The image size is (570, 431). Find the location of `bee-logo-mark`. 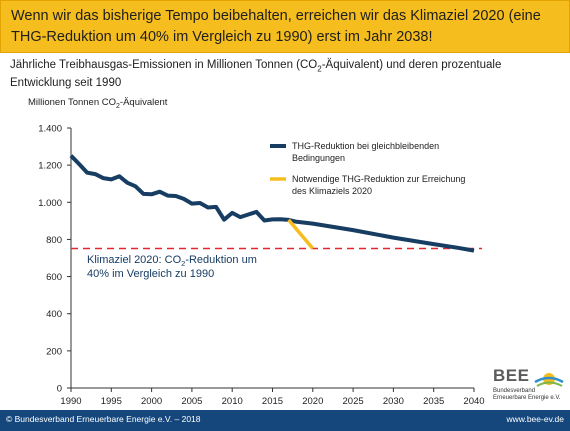

bee-logo-mark is located at coordinates (549, 380).